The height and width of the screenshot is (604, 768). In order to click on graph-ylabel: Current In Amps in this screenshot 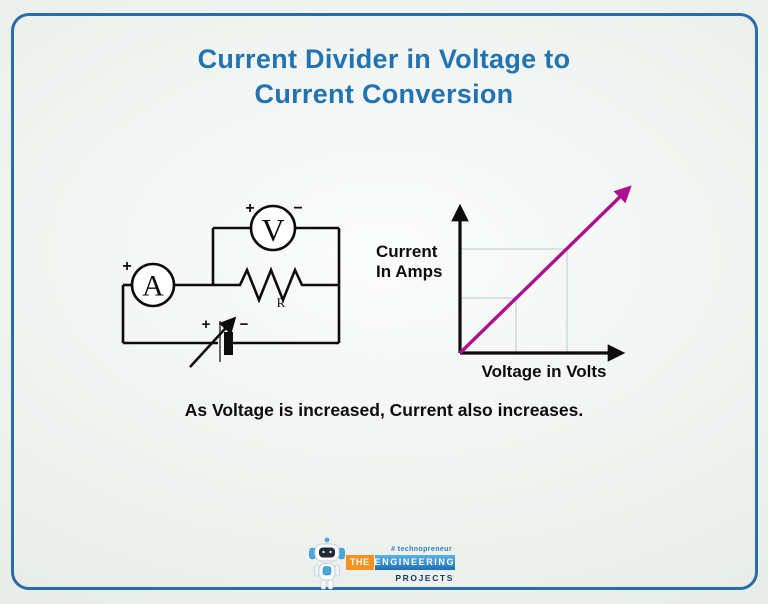, I will do `click(409, 262)`.